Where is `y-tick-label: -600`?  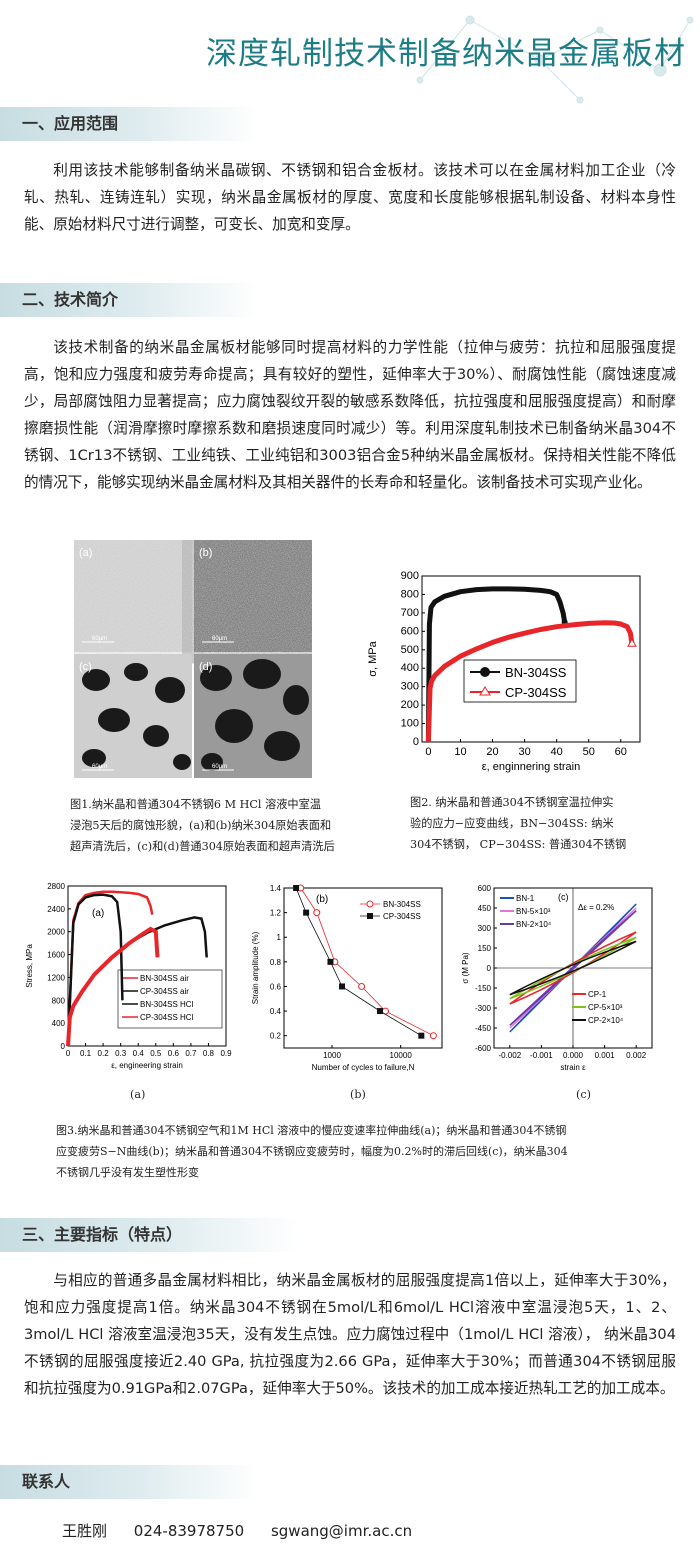 y-tick-label: -600 is located at coordinates (483, 1048).